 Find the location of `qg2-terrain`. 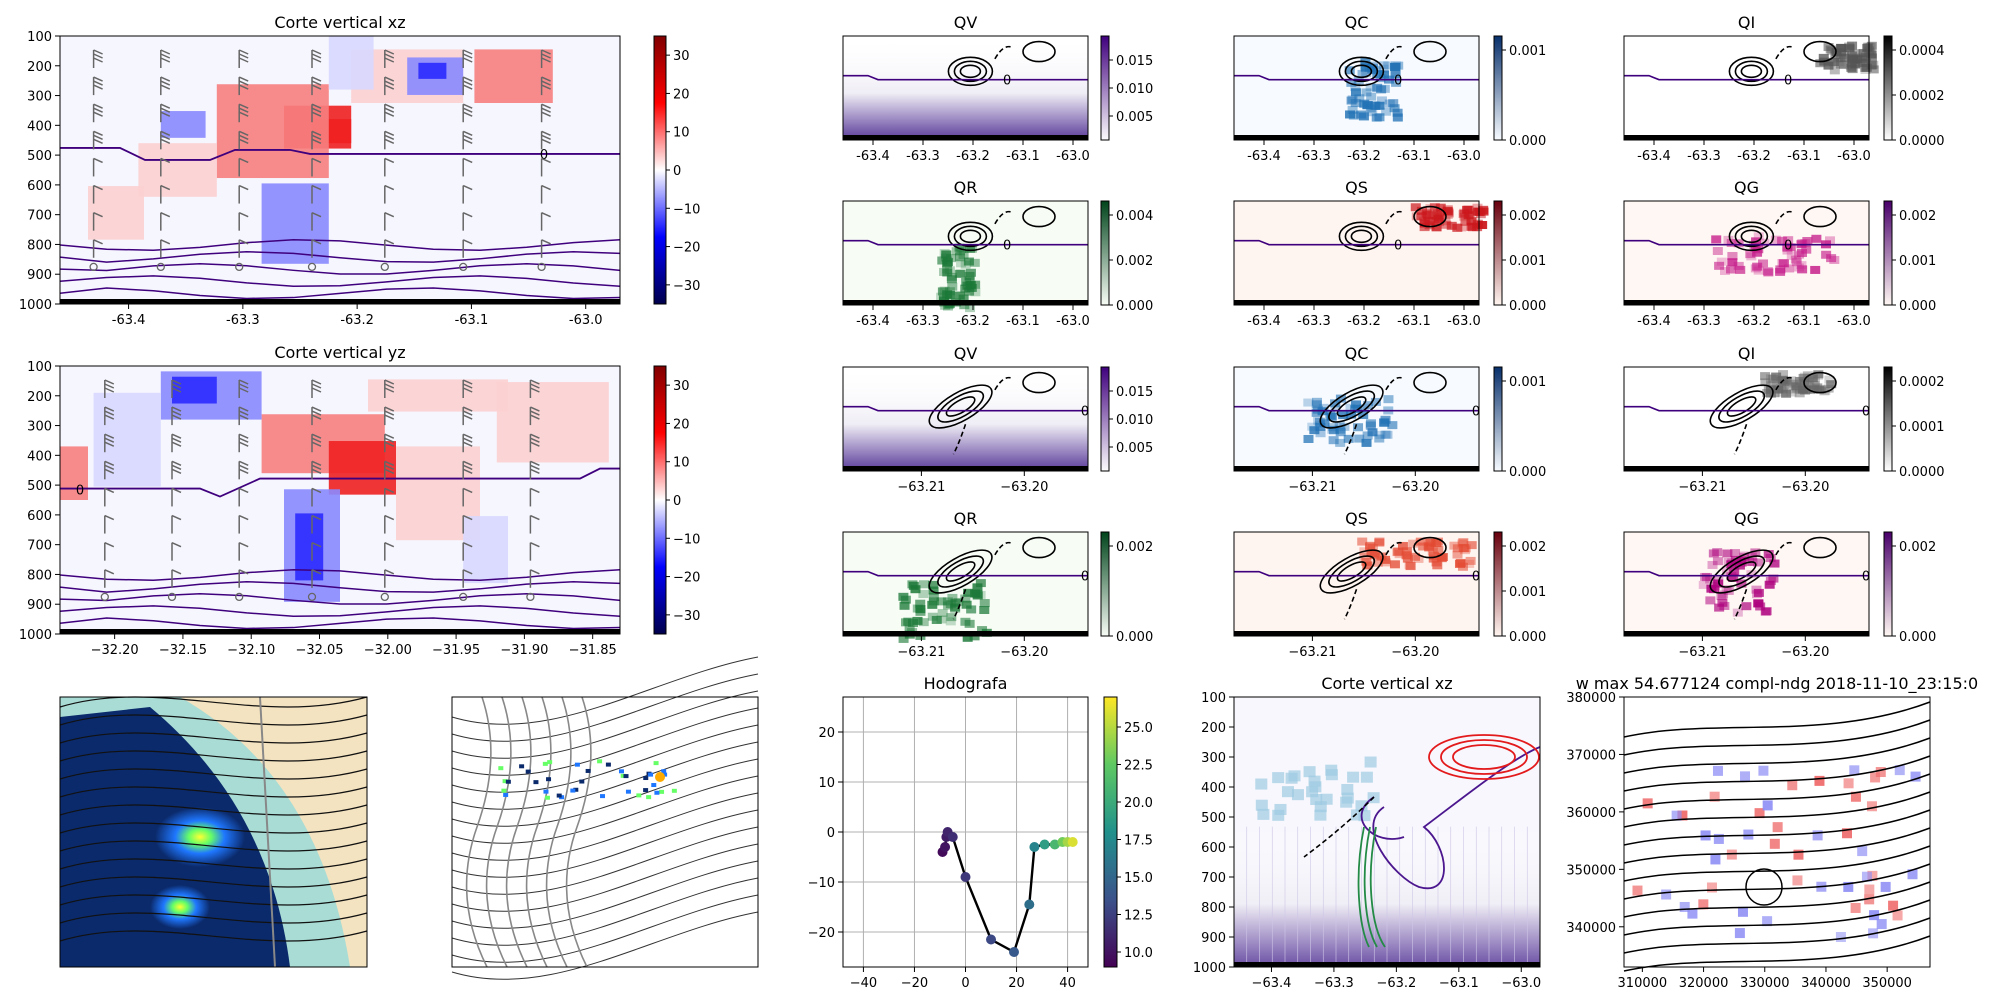

qg2-terrain is located at coordinates (1746, 633).